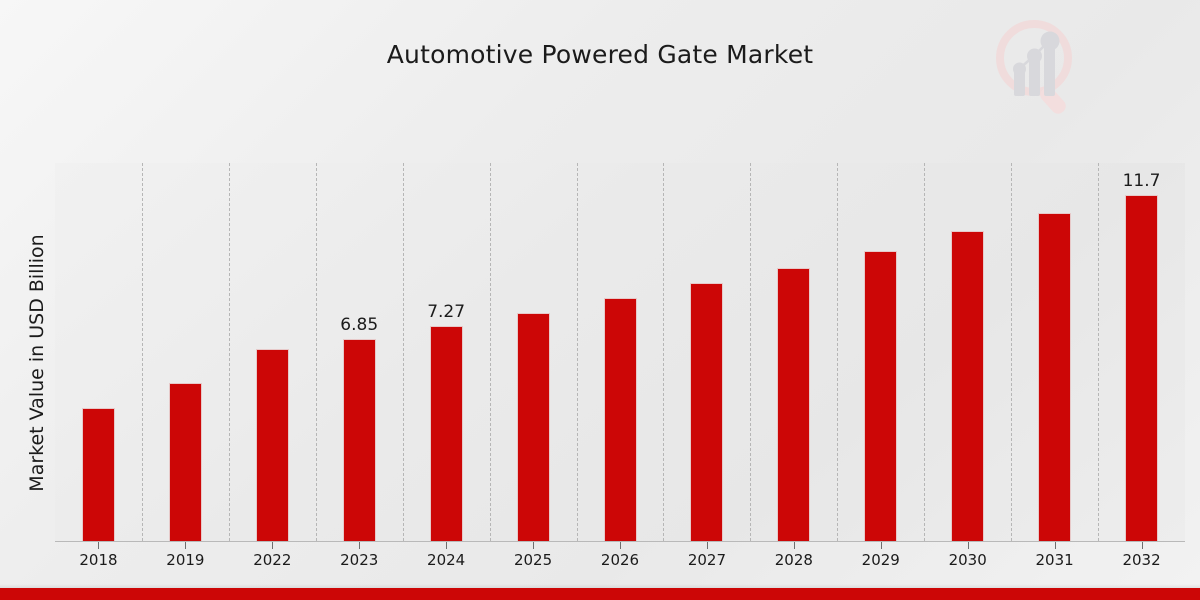 This screenshot has height=600, width=1200. What do you see at coordinates (533, 560) in the screenshot?
I see `x-tick-label-2025: 2025` at bounding box center [533, 560].